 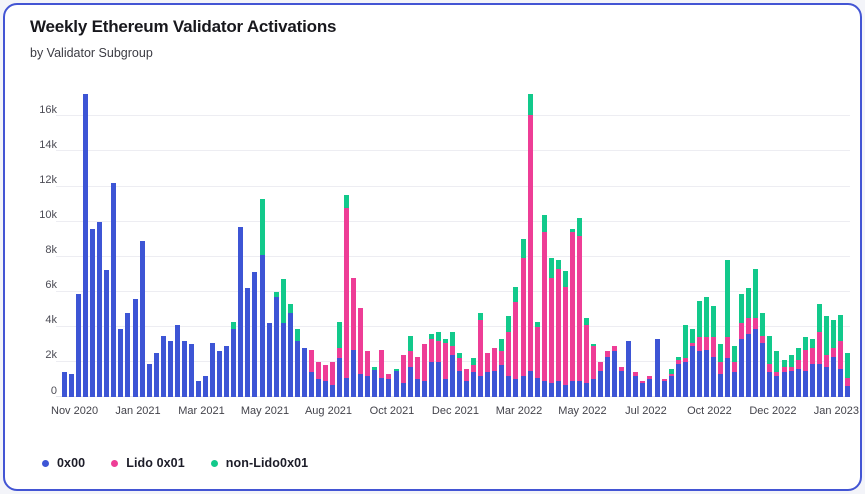 What do you see at coordinates (63, 463) in the screenshot?
I see `legend-item-0x00: 0x00` at bounding box center [63, 463].